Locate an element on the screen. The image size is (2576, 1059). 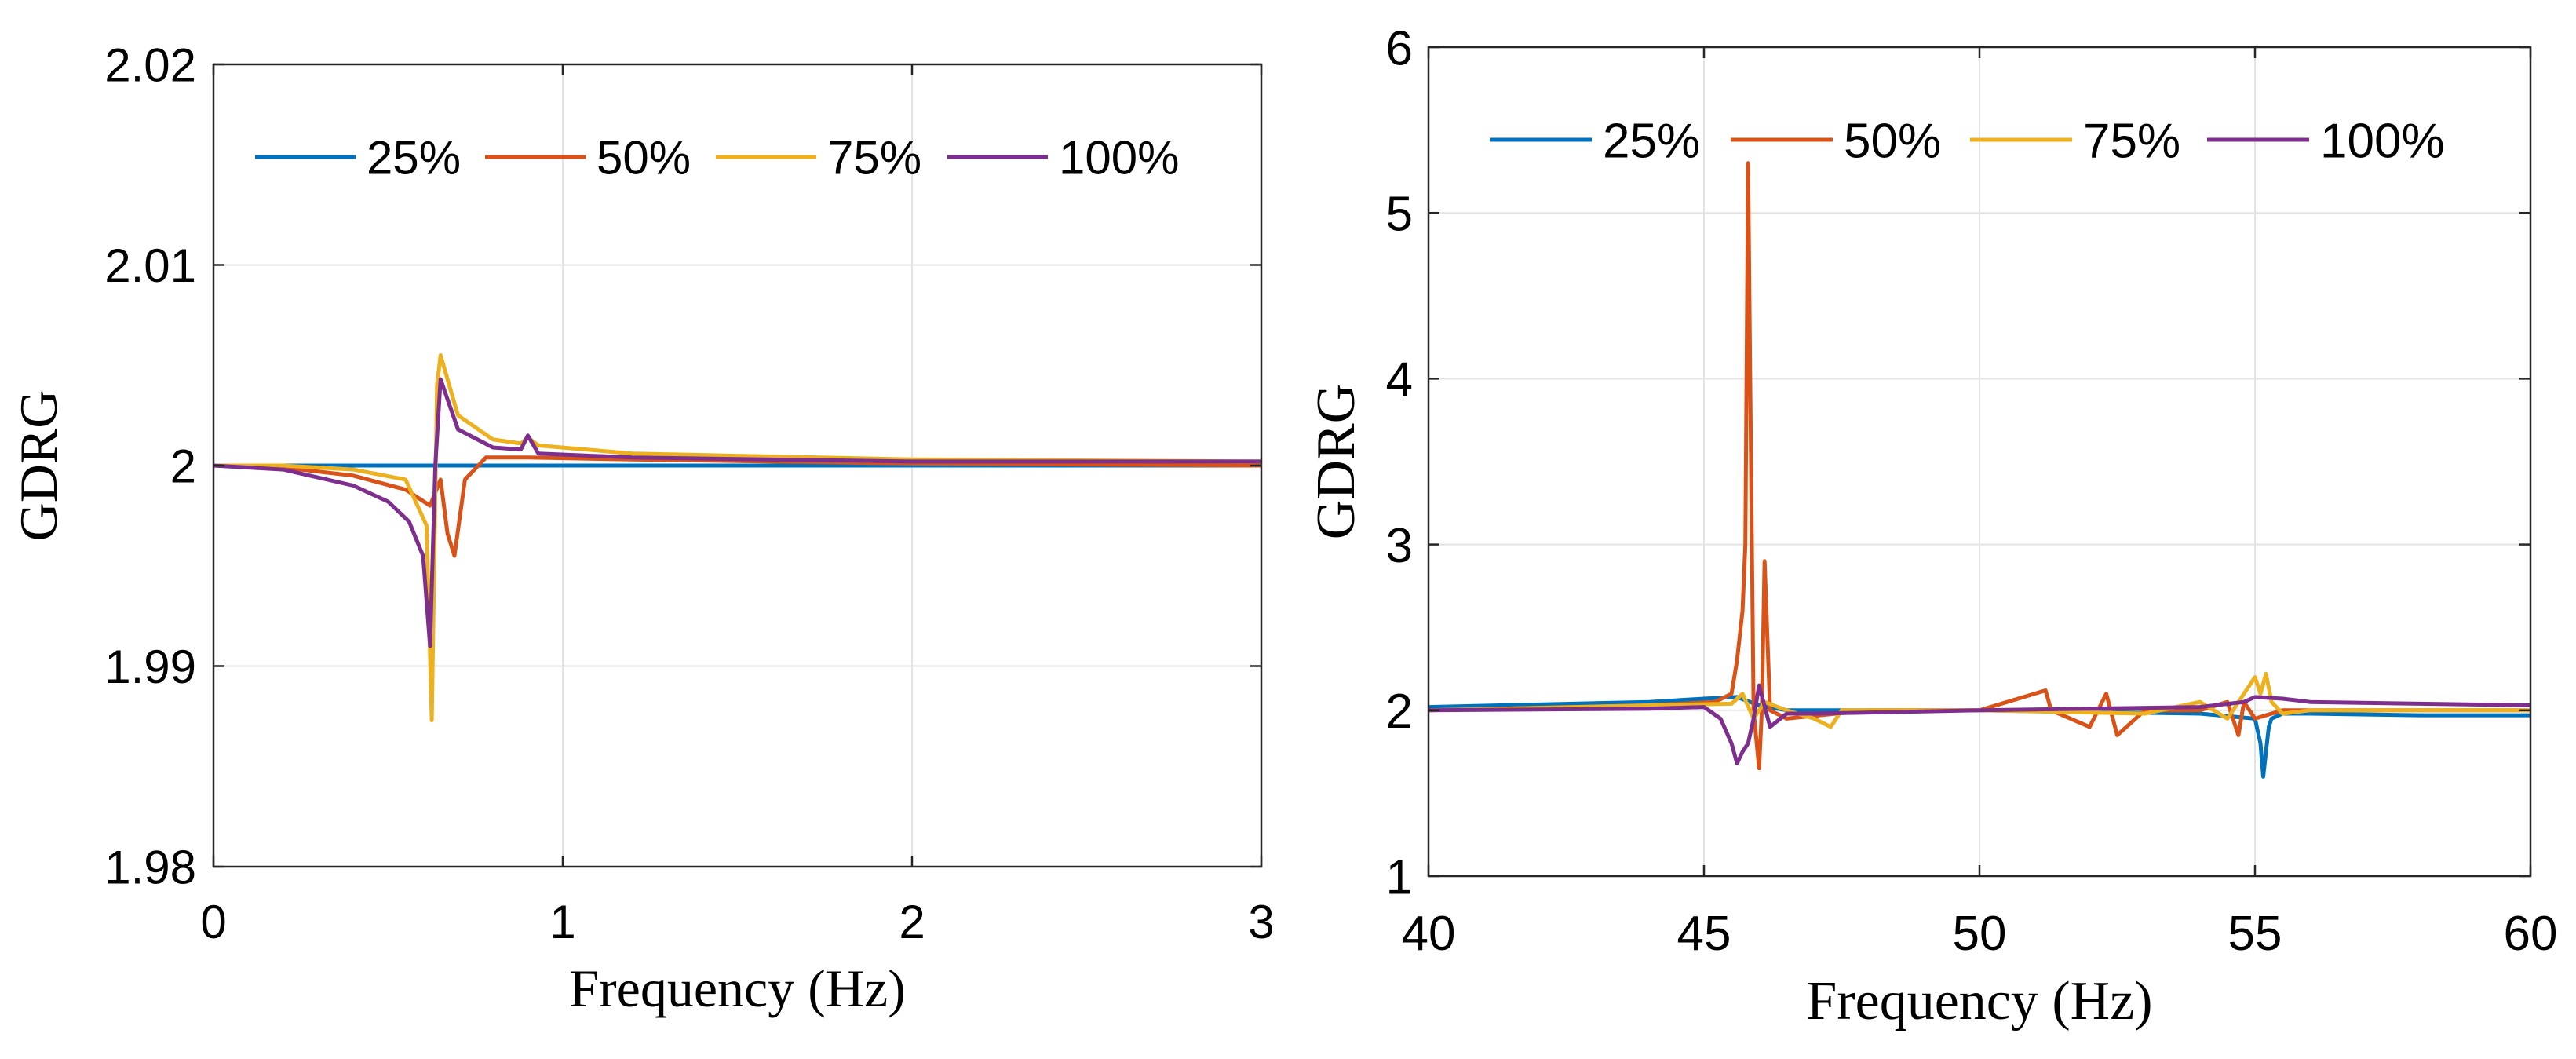
y-tick-label: 2.01 is located at coordinates (150, 265).